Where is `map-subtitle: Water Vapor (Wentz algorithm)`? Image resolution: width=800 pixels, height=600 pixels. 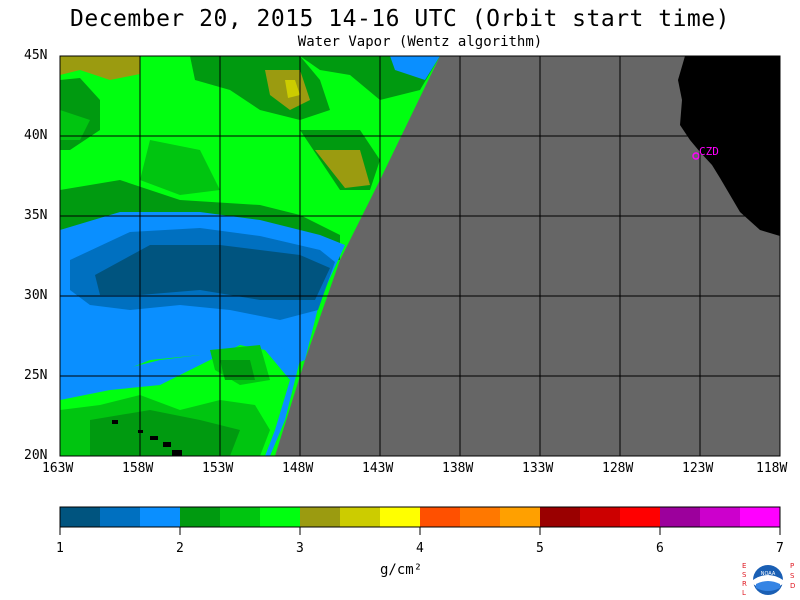
map-subtitle: Water Vapor (Wentz algorithm) is located at coordinates (420, 42).